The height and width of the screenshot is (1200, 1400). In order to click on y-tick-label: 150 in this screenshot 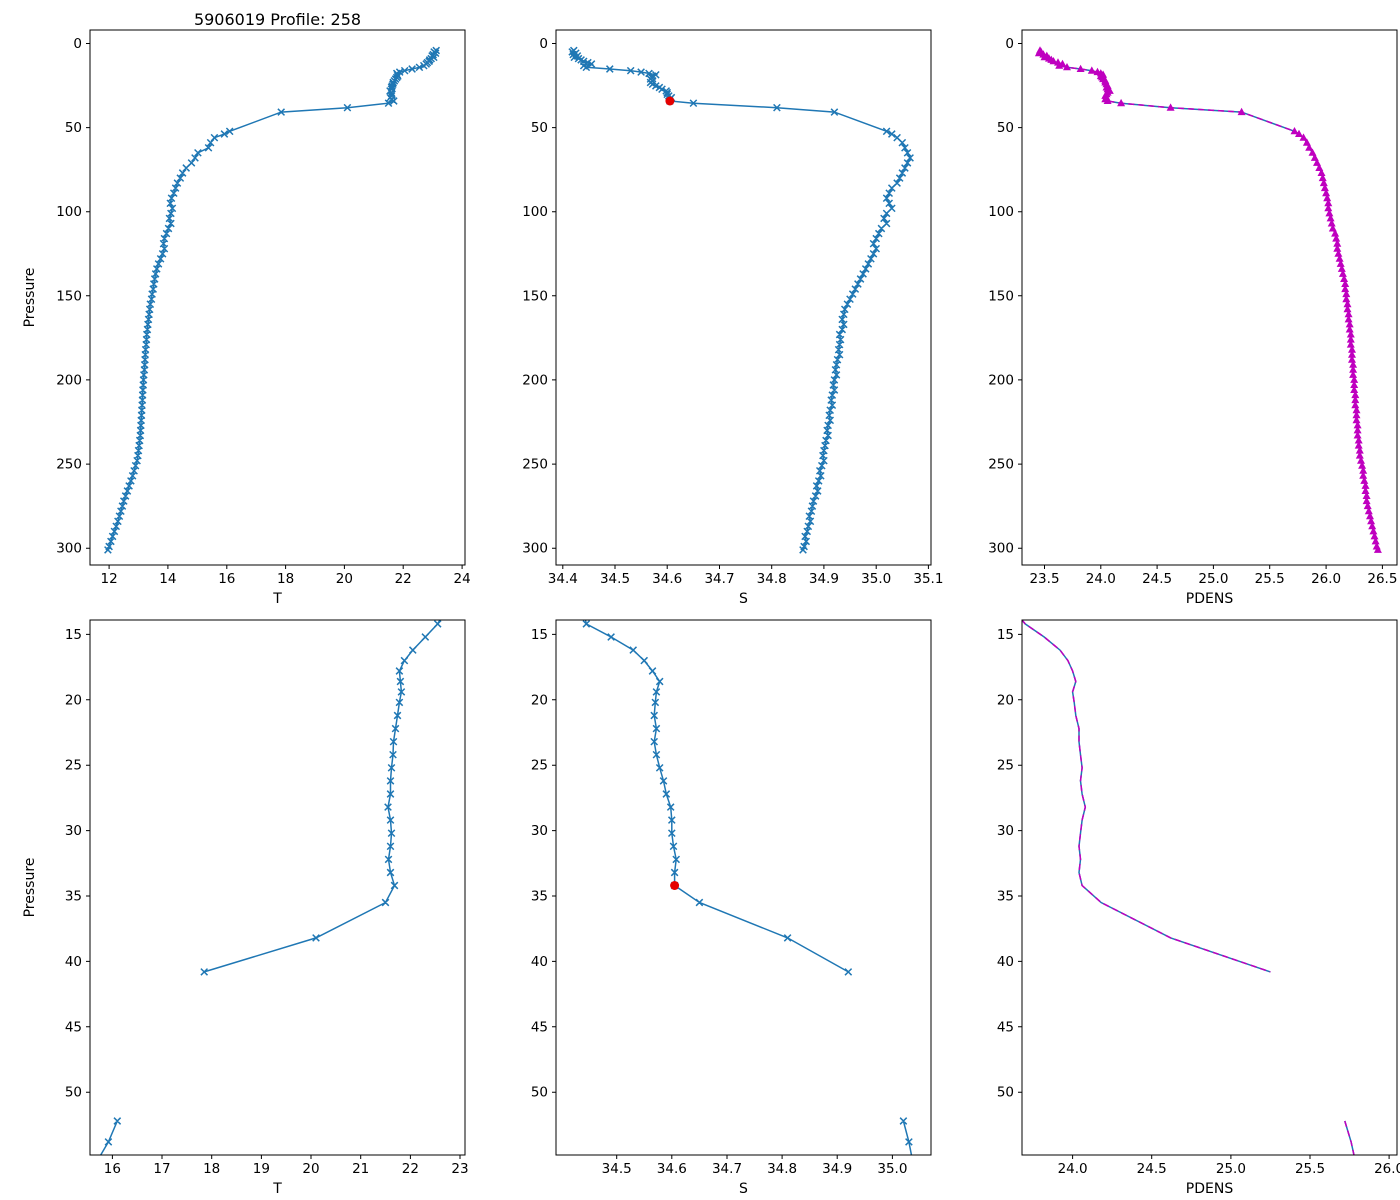, I will do `click(535, 296)`.